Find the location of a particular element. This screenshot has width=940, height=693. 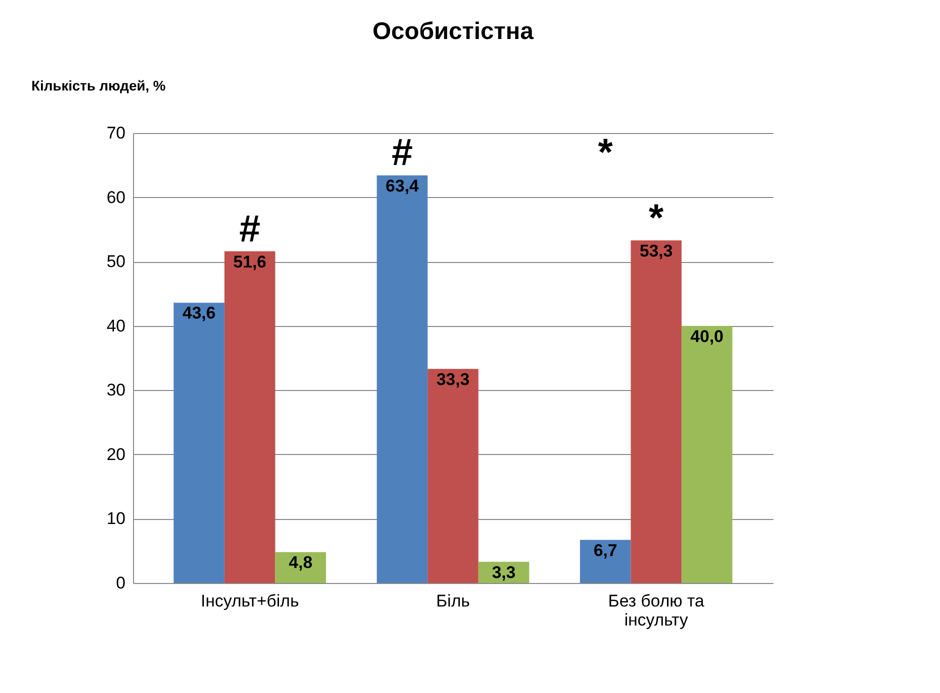

y-tick-label: 20 is located at coordinates (116, 454).